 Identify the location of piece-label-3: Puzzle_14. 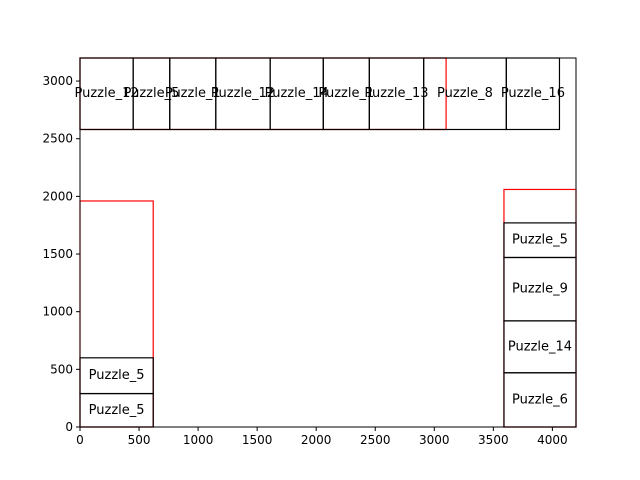
(540, 346).